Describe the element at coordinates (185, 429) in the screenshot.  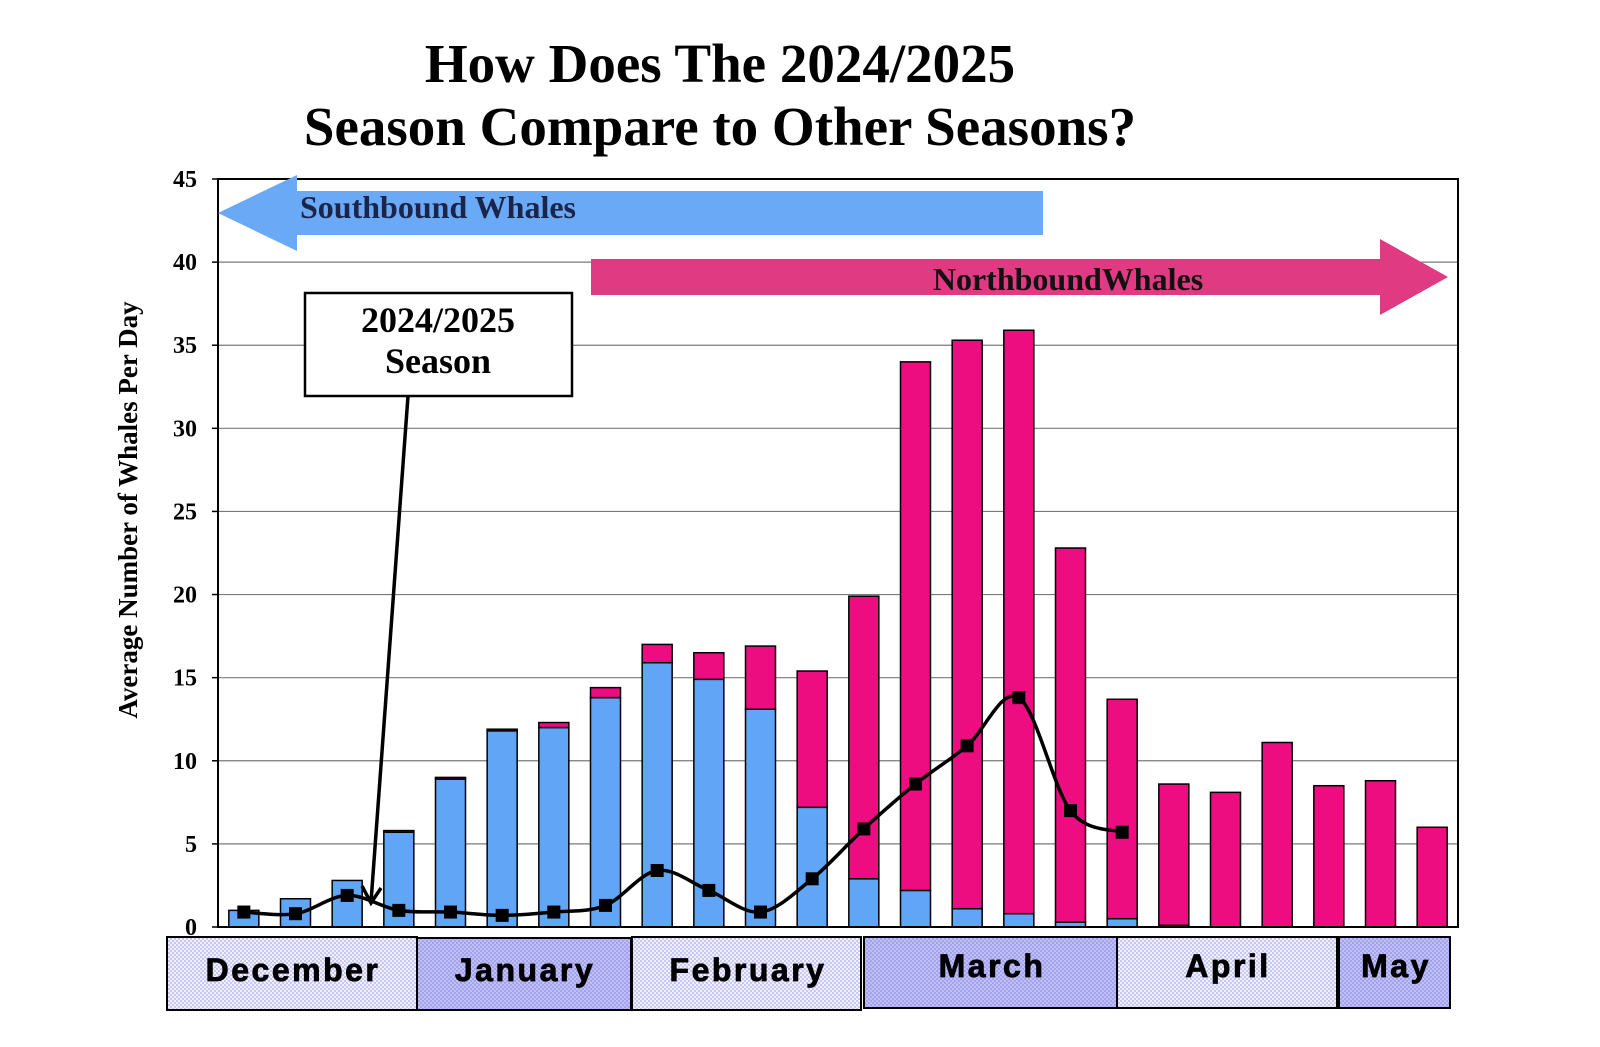
I see `y-tick-label: 30` at that location.